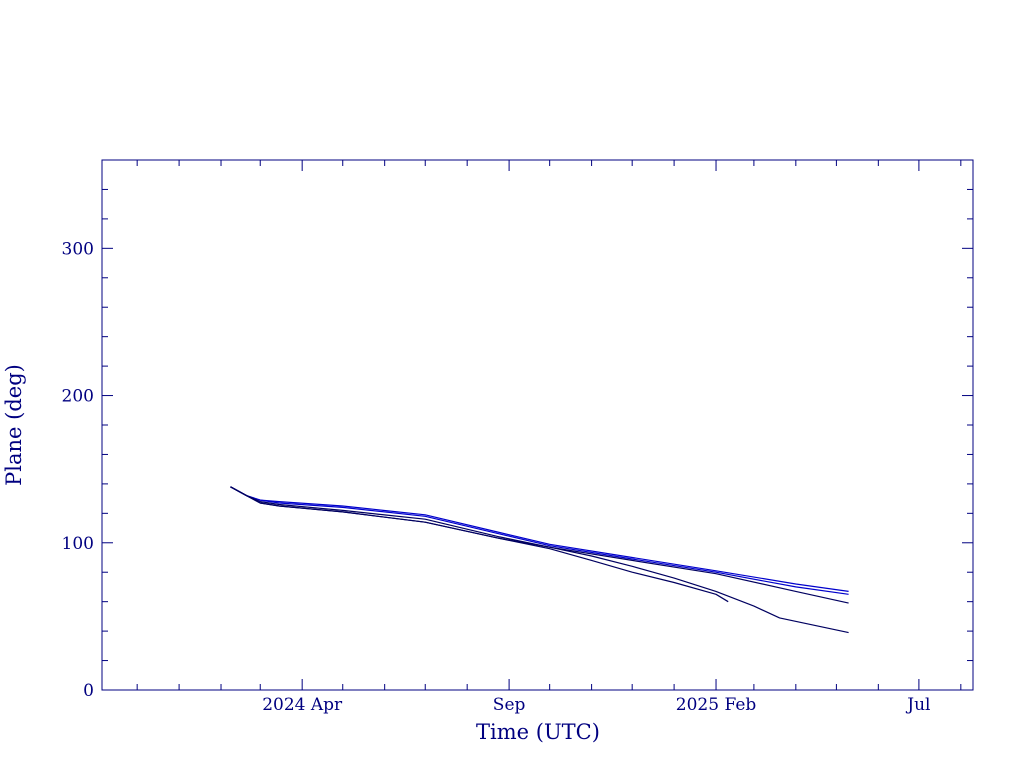 Image resolution: width=1024 pixels, height=768 pixels. What do you see at coordinates (716, 705) in the screenshot?
I see `x-tick-label: 2025 Feb` at bounding box center [716, 705].